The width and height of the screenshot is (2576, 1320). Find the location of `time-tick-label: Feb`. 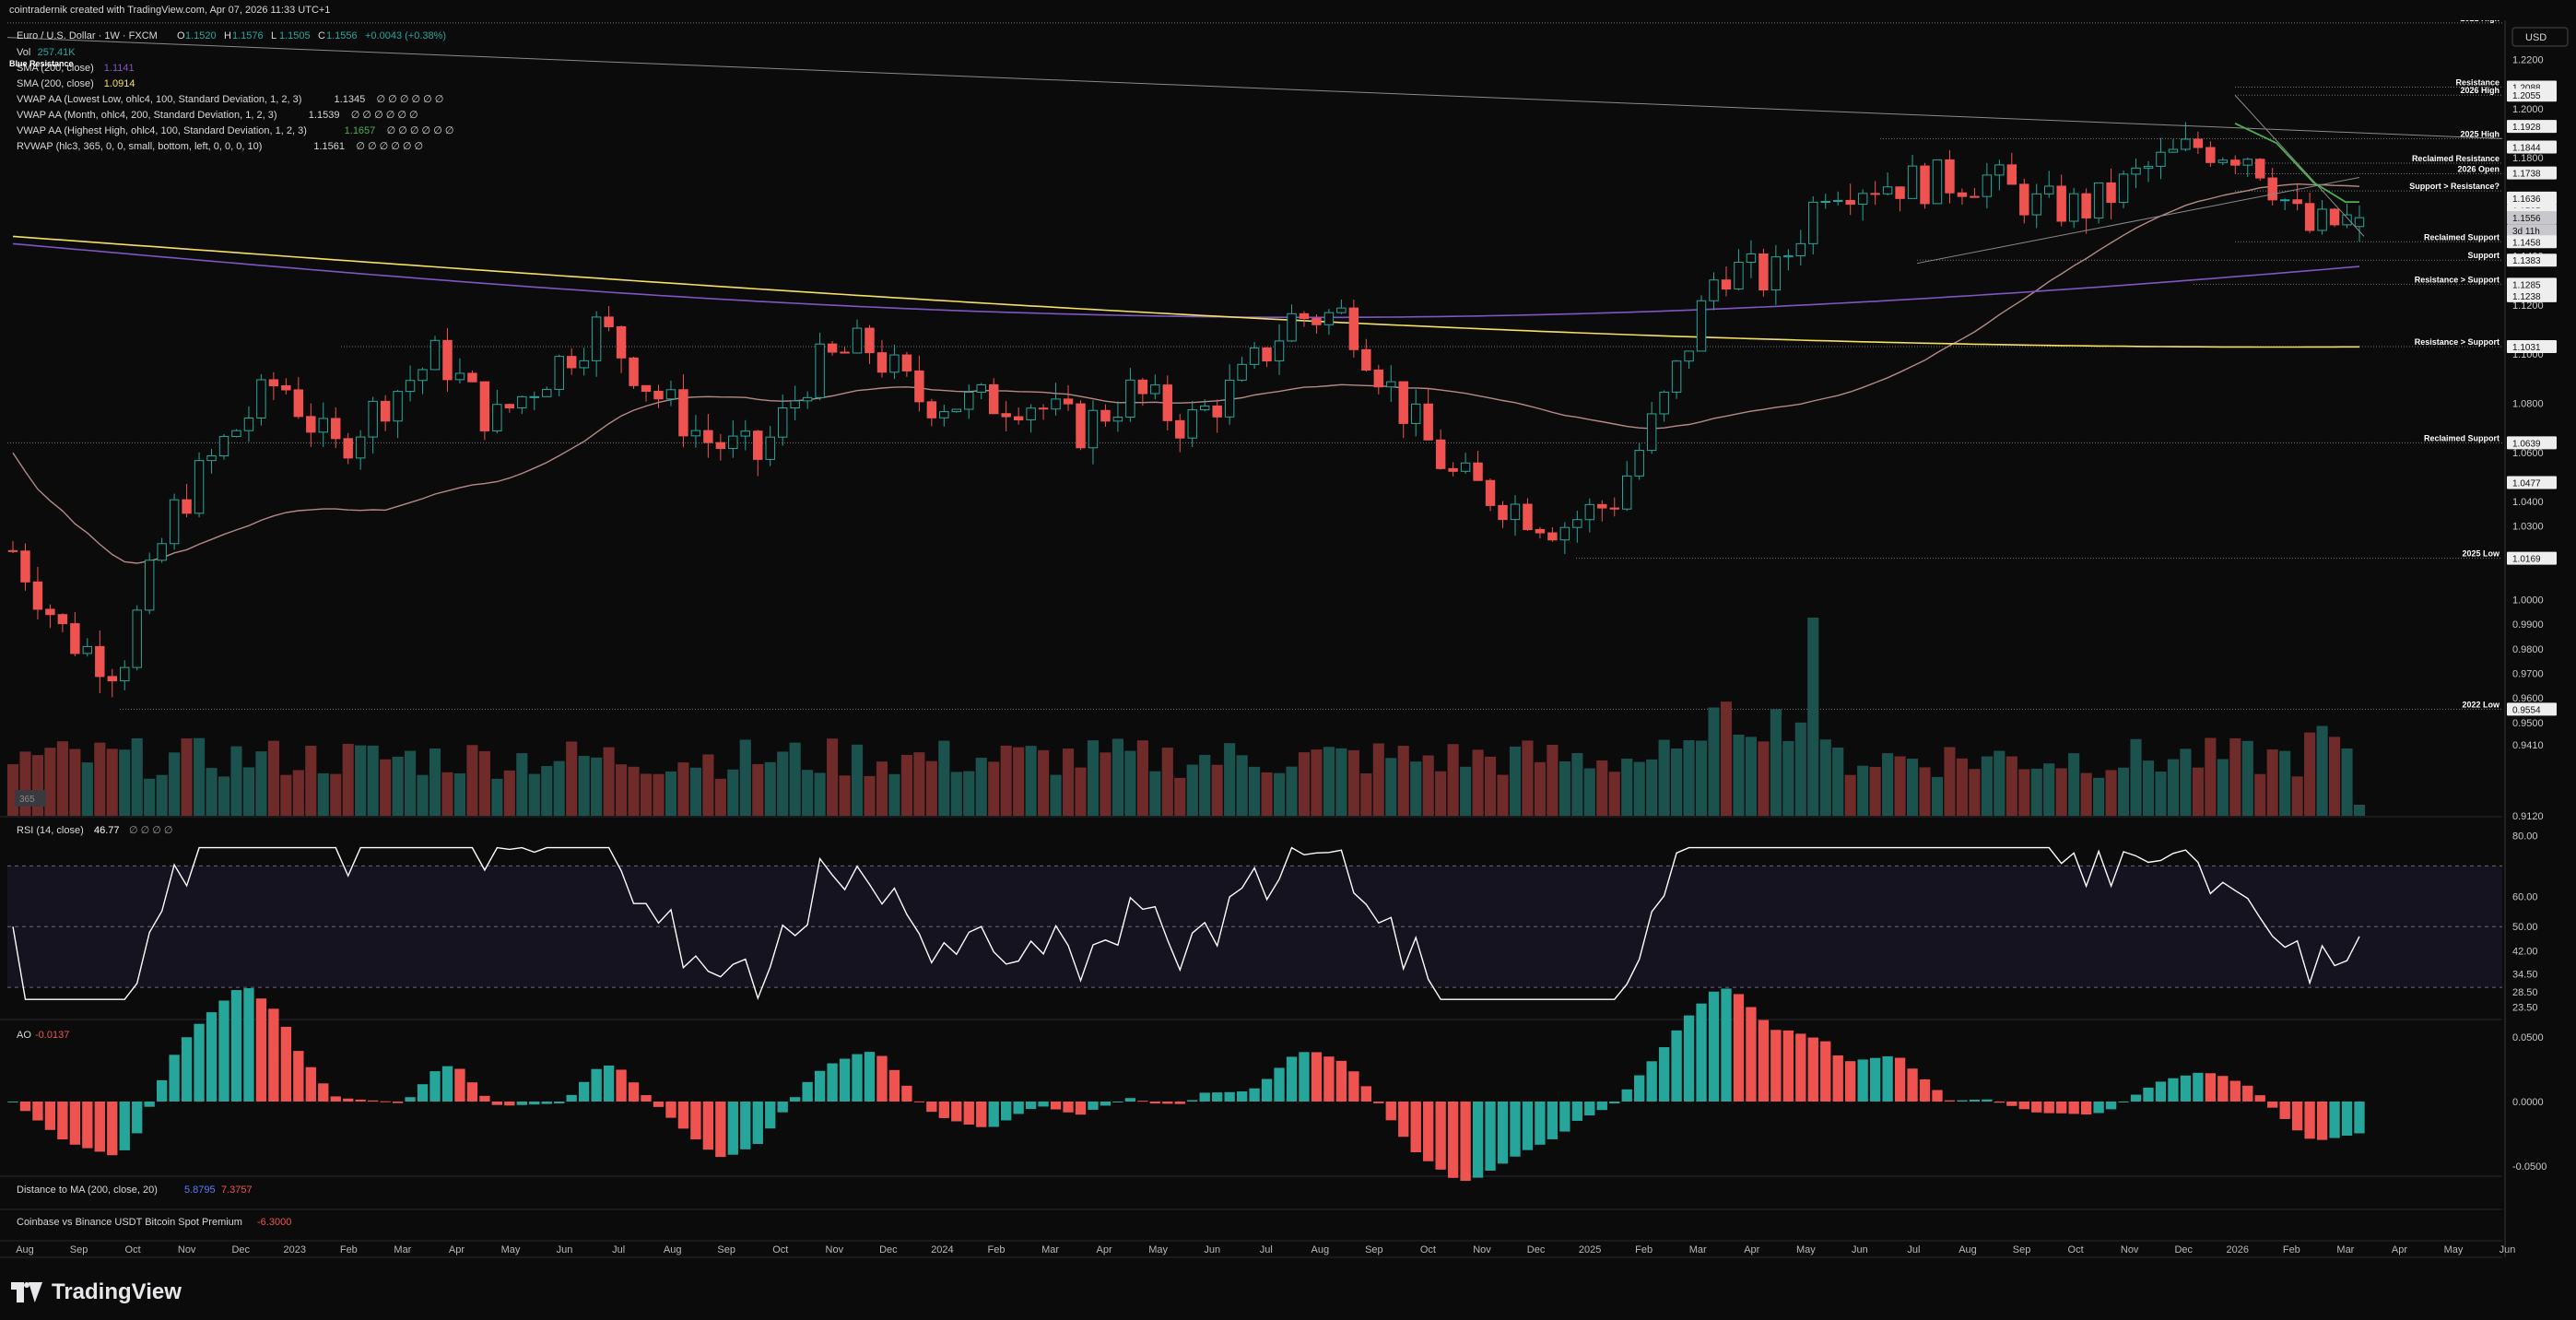

time-tick-label: Feb is located at coordinates (349, 1250).